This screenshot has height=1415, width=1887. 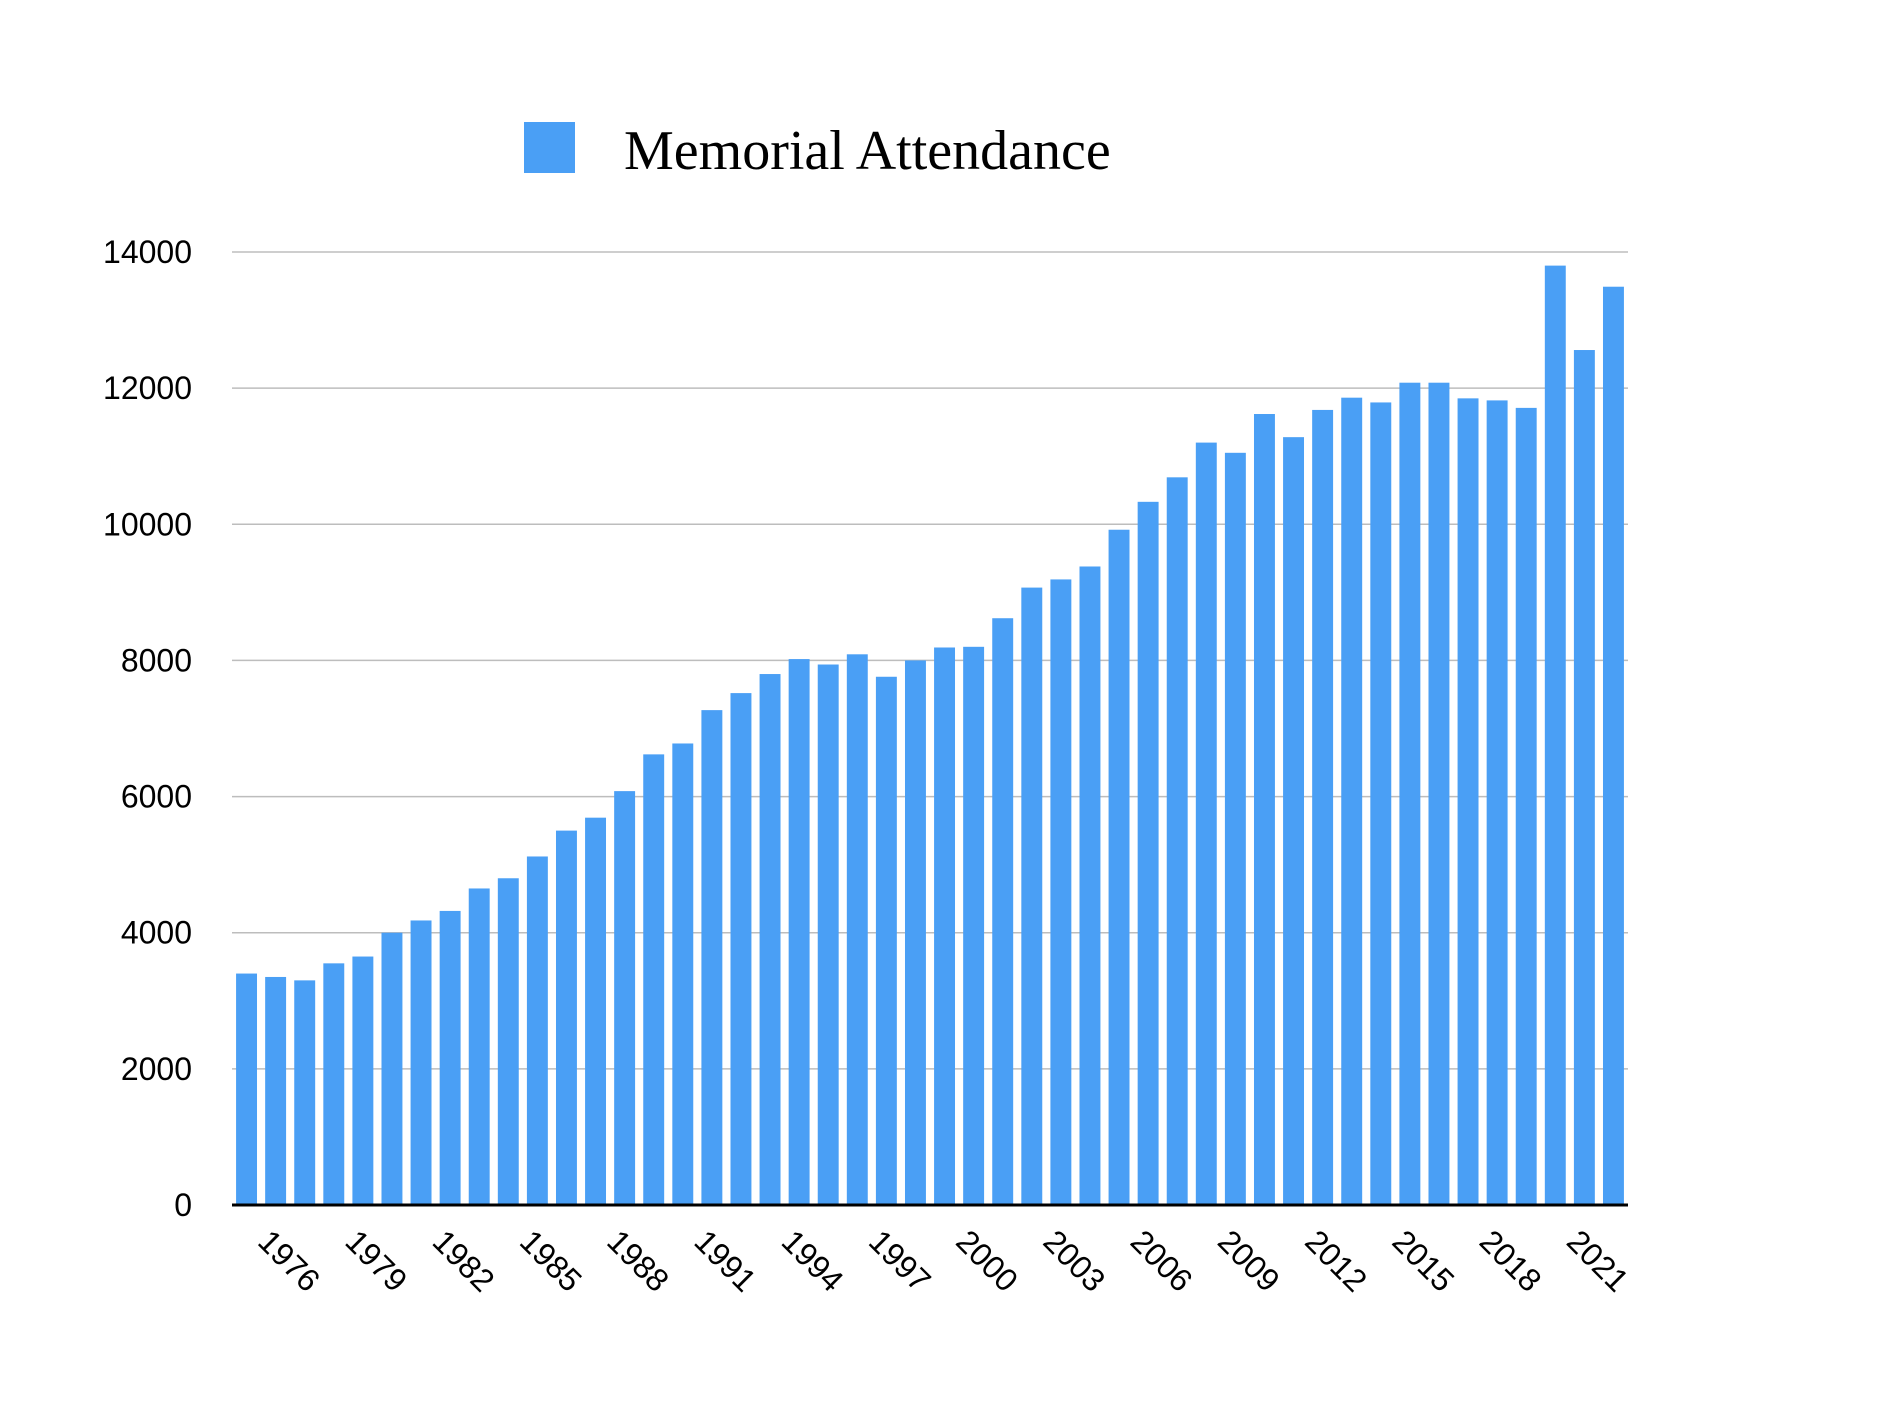 What do you see at coordinates (147, 388) in the screenshot?
I see `y-tick-label: 12000` at bounding box center [147, 388].